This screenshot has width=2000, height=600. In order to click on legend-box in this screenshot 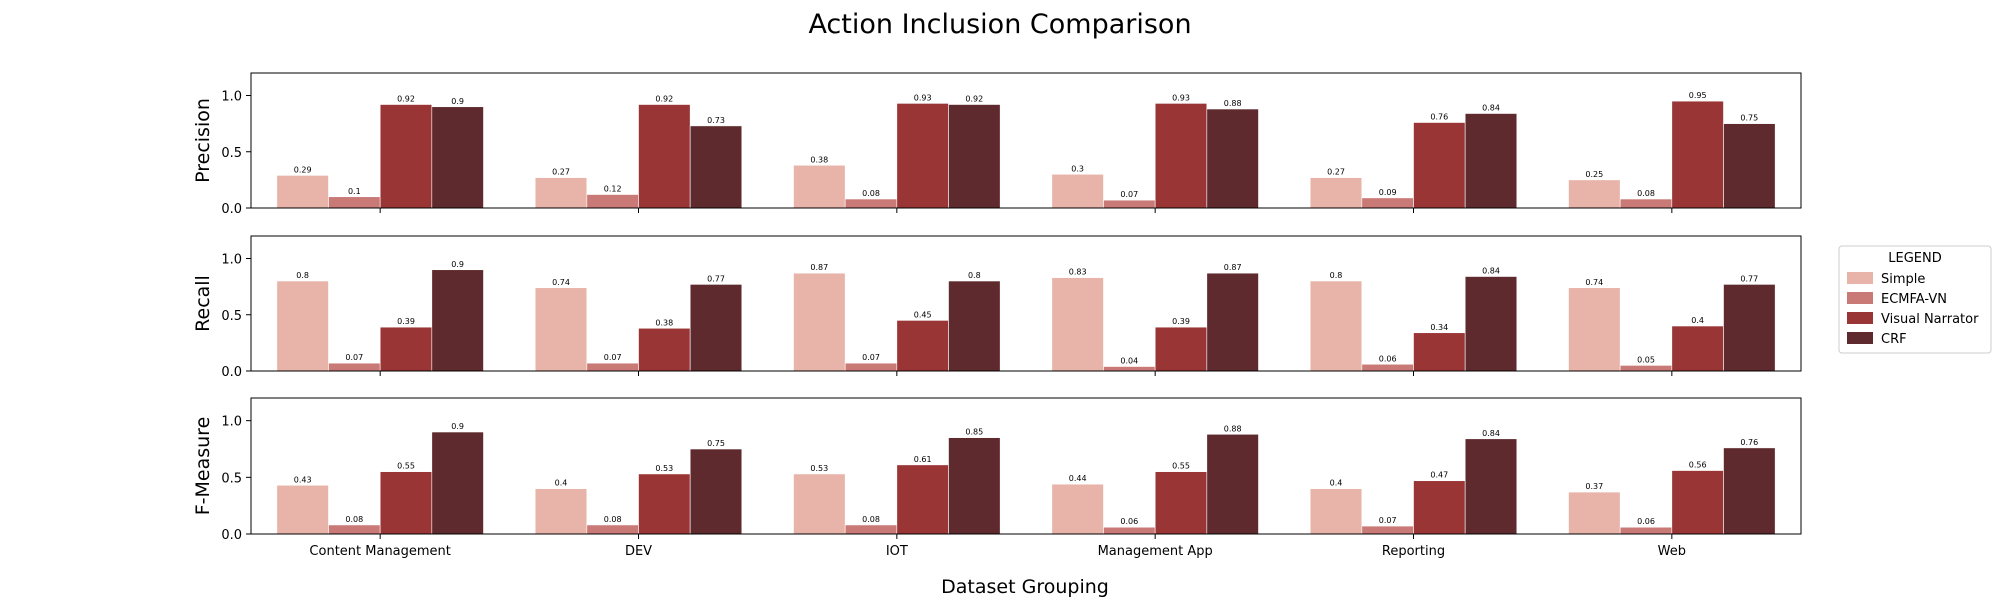, I will do `click(1915, 299)`.